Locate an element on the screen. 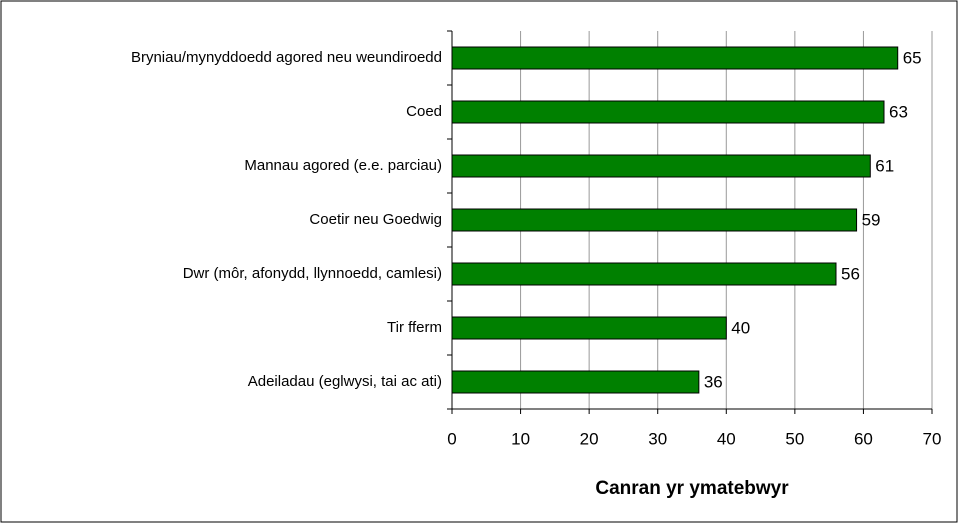 The image size is (959, 524). x-tick-label: 30 is located at coordinates (657, 438).